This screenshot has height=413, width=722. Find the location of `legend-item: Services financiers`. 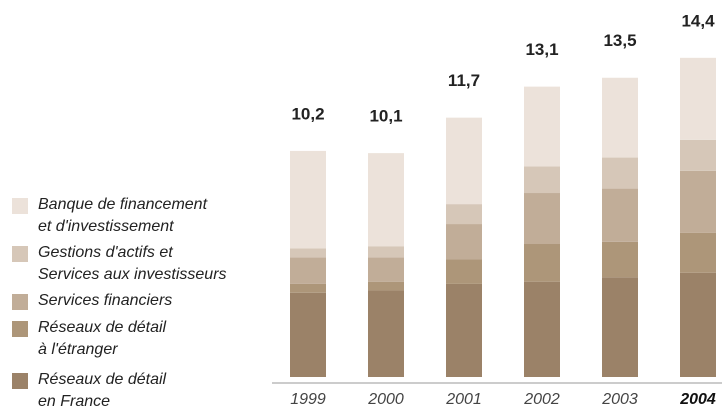

legend-item: Services financiers is located at coordinates (92, 302).